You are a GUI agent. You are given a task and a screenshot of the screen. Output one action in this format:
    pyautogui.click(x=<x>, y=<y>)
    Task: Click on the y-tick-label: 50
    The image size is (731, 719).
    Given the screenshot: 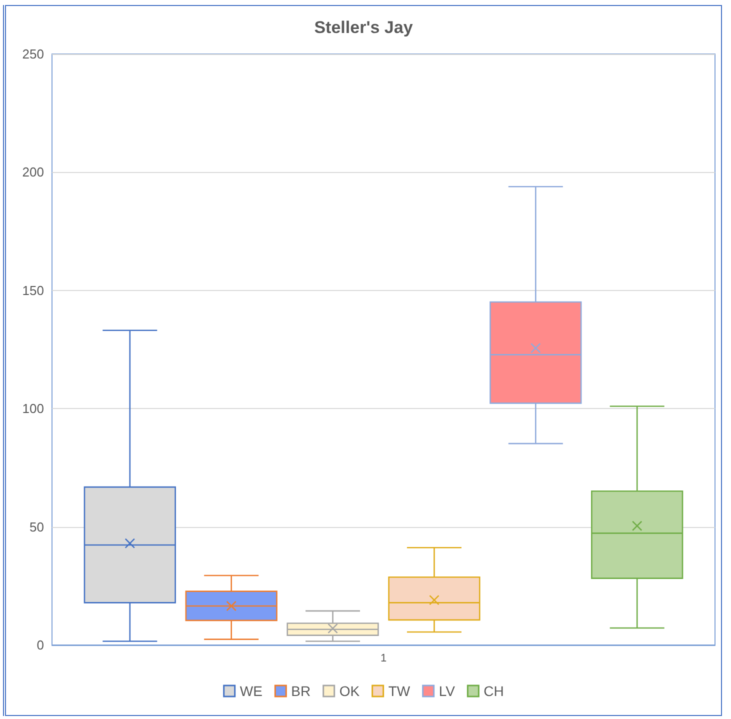 What is the action you would take?
    pyautogui.click(x=37, y=526)
    